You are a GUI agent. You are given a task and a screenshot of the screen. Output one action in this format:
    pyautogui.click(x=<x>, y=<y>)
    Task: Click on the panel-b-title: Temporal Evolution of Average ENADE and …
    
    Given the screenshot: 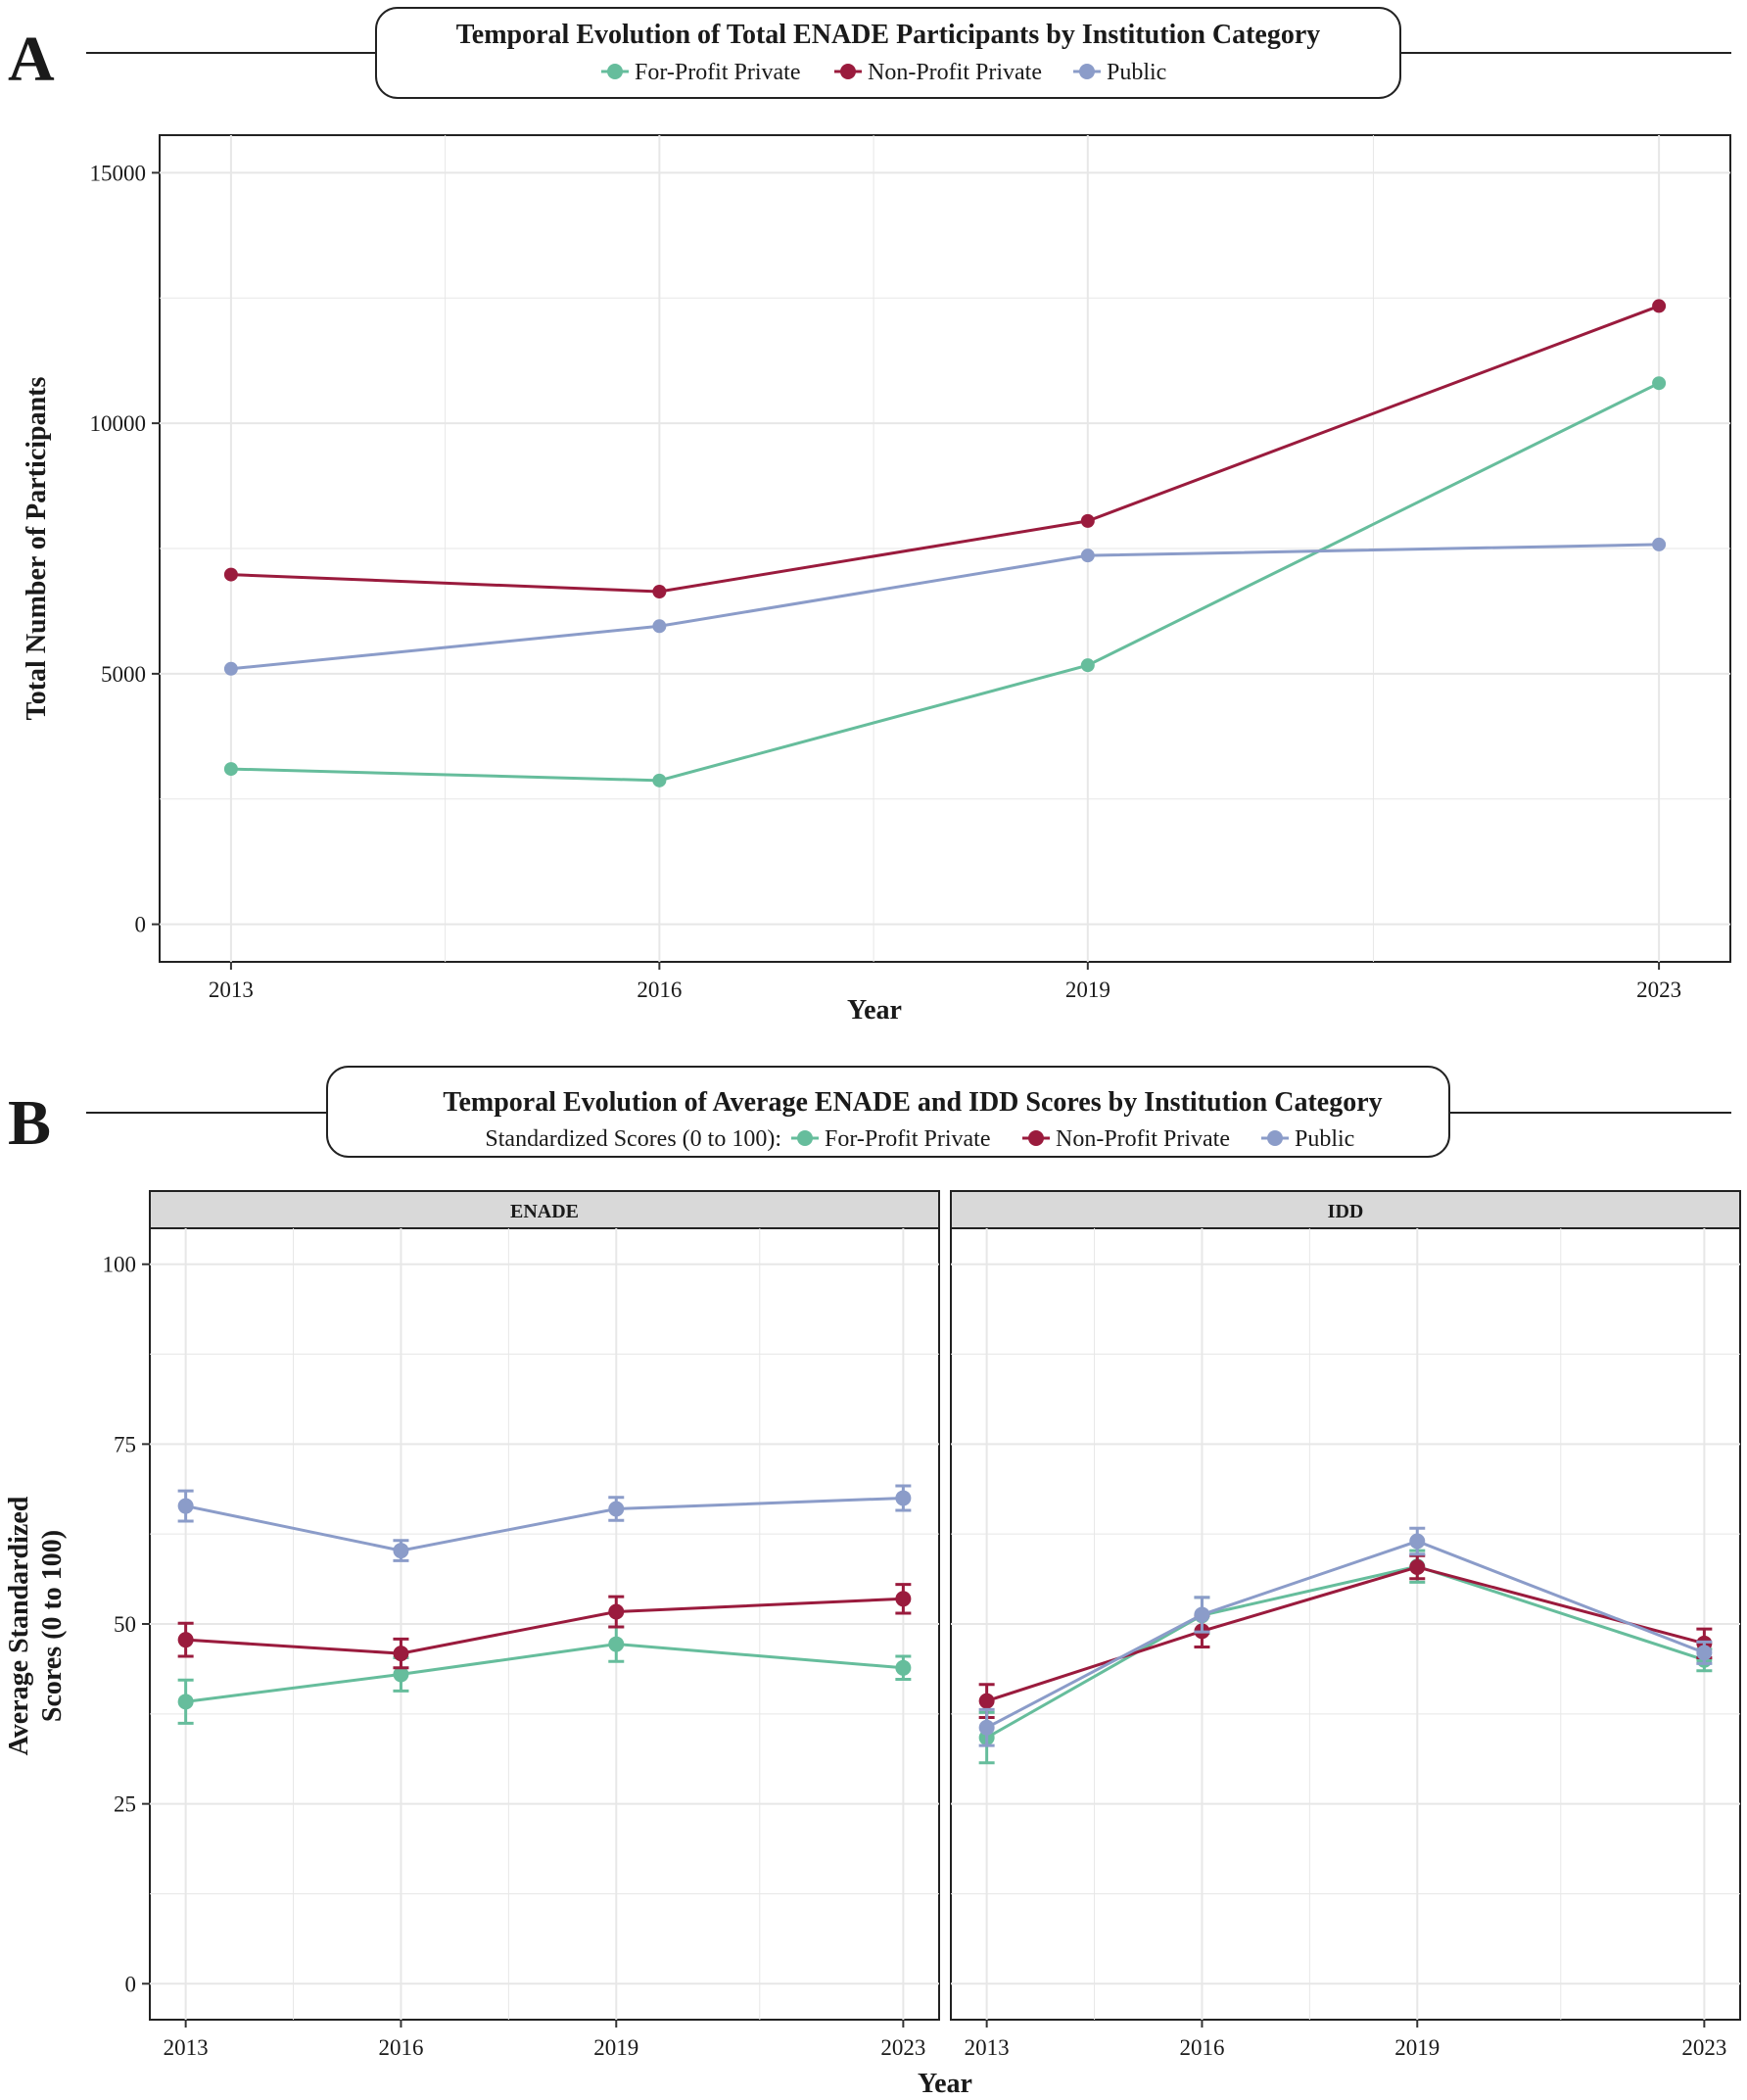 What is the action you would take?
    pyautogui.click(x=913, y=1102)
    